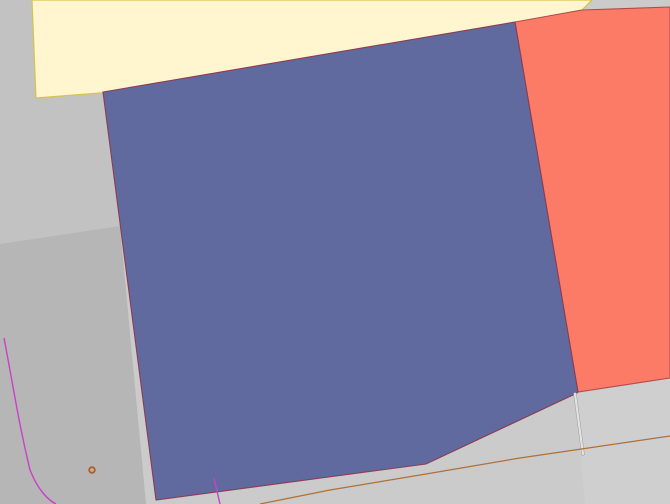 This screenshot has width=670, height=504. I want to click on magenta-boundary-segment, so click(217, 490).